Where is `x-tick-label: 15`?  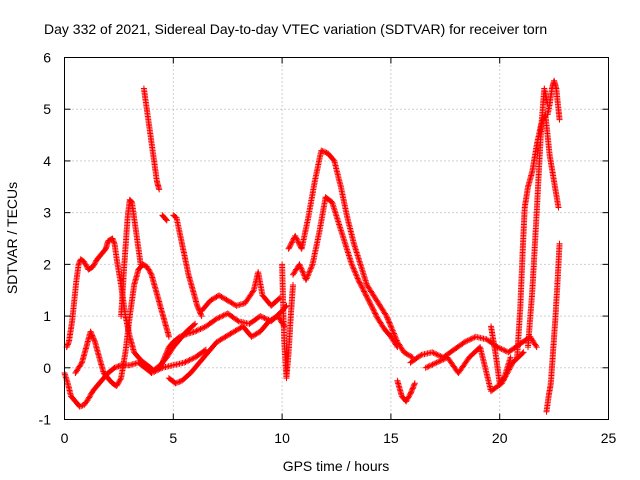
x-tick-label: 15 is located at coordinates (391, 438).